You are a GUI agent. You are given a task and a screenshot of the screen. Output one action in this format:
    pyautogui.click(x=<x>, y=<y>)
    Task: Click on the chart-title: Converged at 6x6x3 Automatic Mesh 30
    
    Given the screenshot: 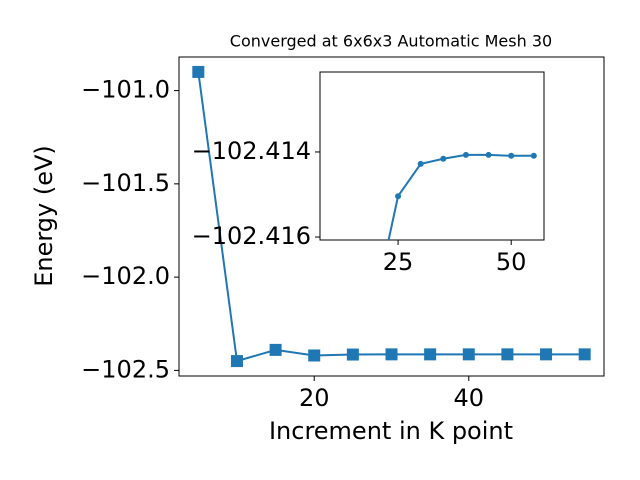 What is the action you would take?
    pyautogui.click(x=391, y=41)
    